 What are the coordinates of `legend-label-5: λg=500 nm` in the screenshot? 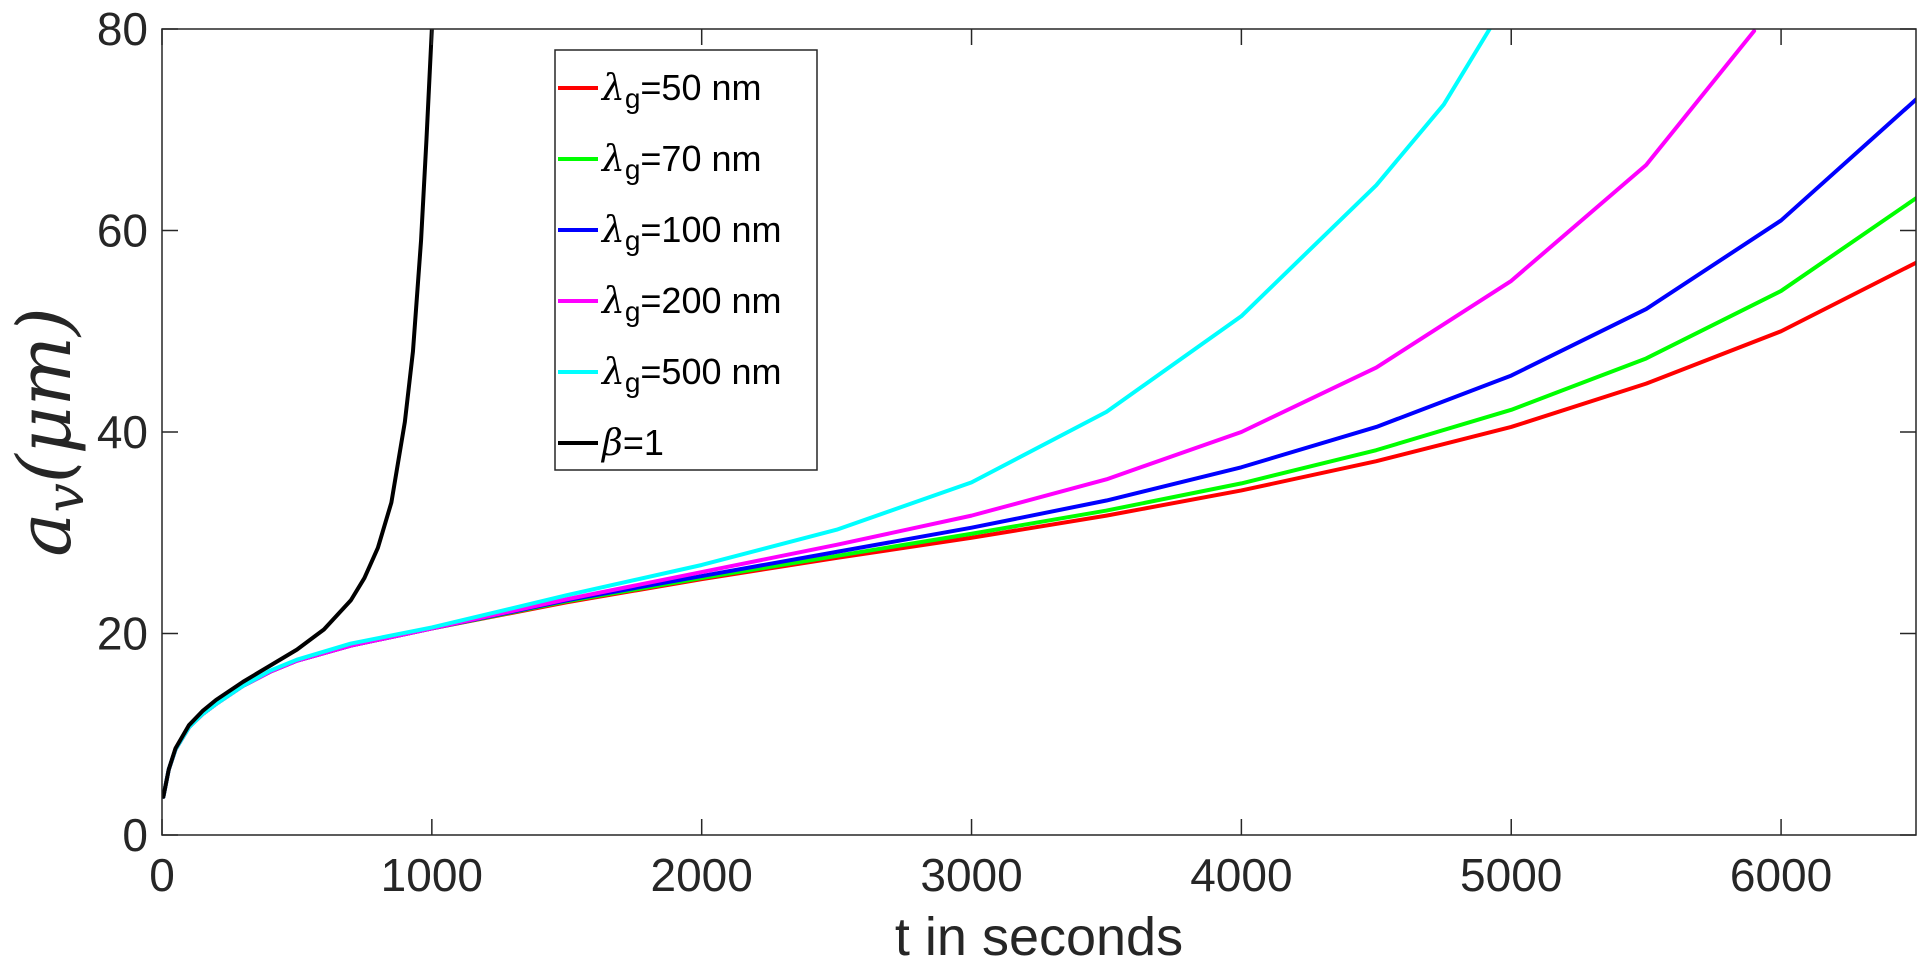 It's located at (691, 374).